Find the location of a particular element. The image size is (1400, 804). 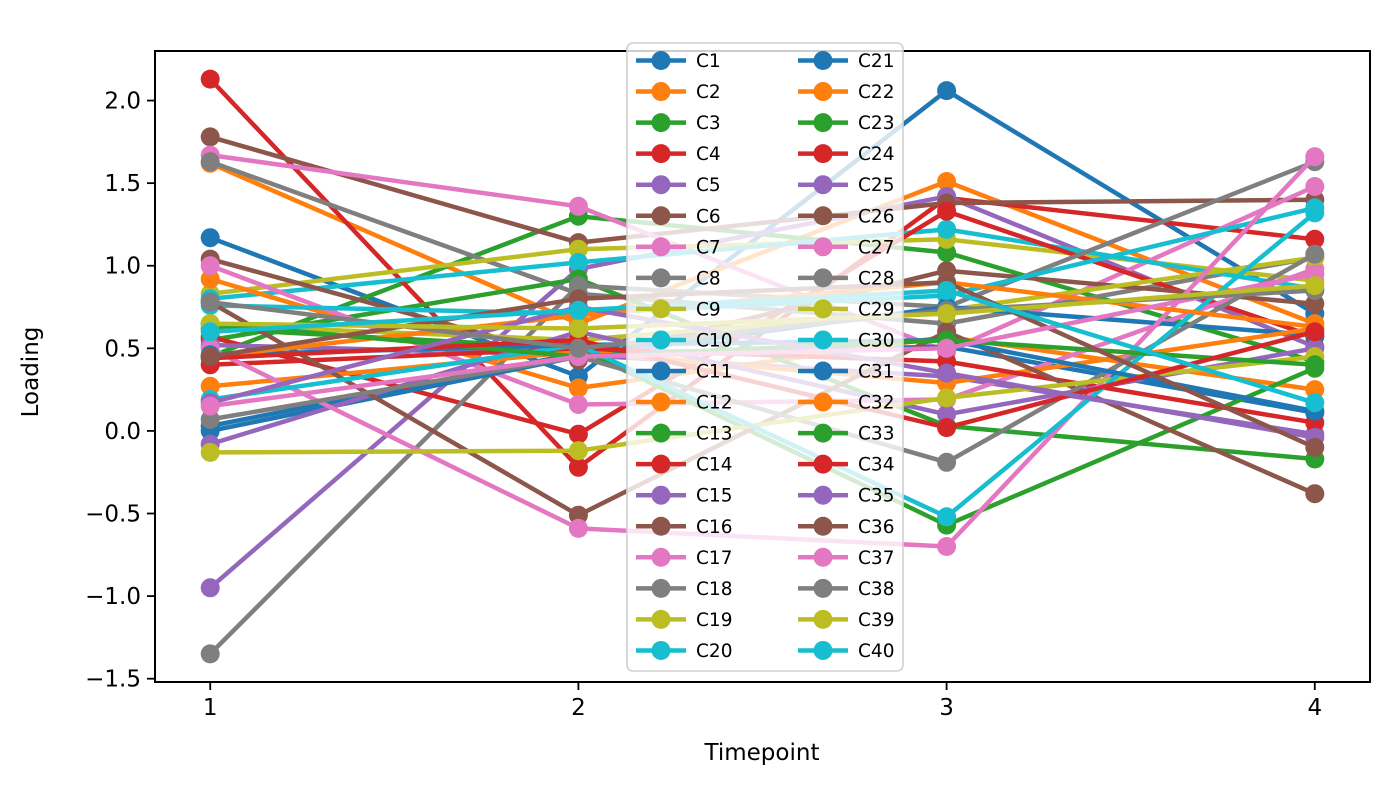

y-tick-label: −1.0 is located at coordinates (113, 597).